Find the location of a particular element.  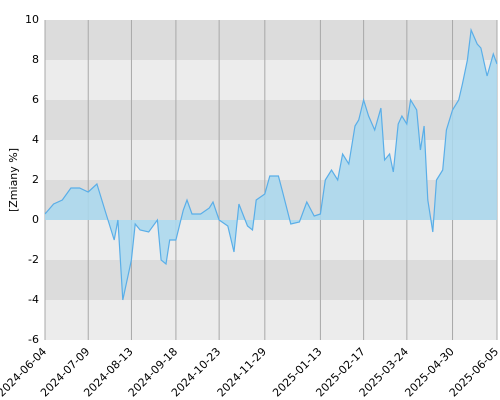

y-tick-label: -4 is located at coordinates (33, 299).